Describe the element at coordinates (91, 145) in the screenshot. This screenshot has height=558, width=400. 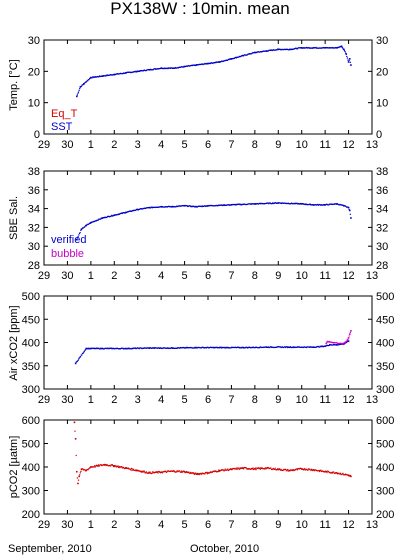
I see `x-tick-label: 1` at that location.